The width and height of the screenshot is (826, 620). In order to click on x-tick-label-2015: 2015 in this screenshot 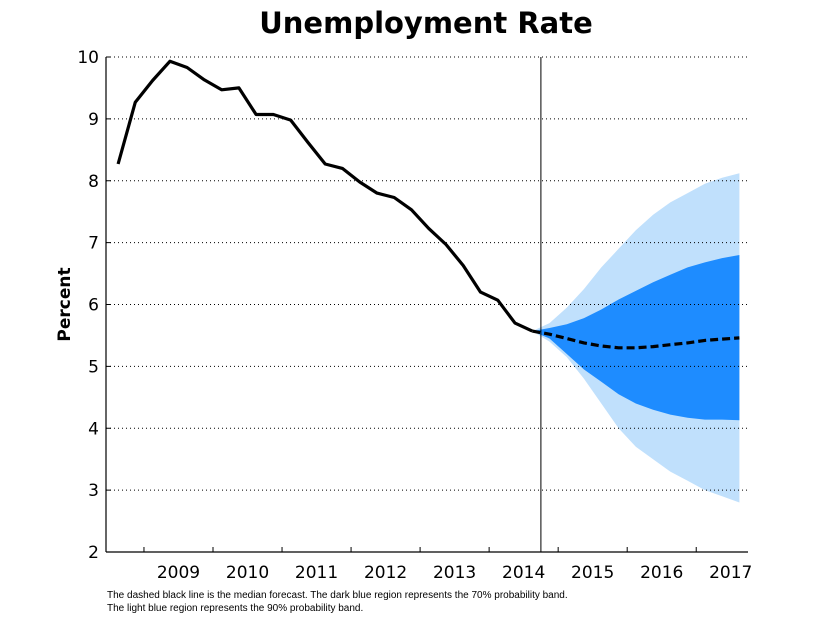, I will do `click(592, 573)`.